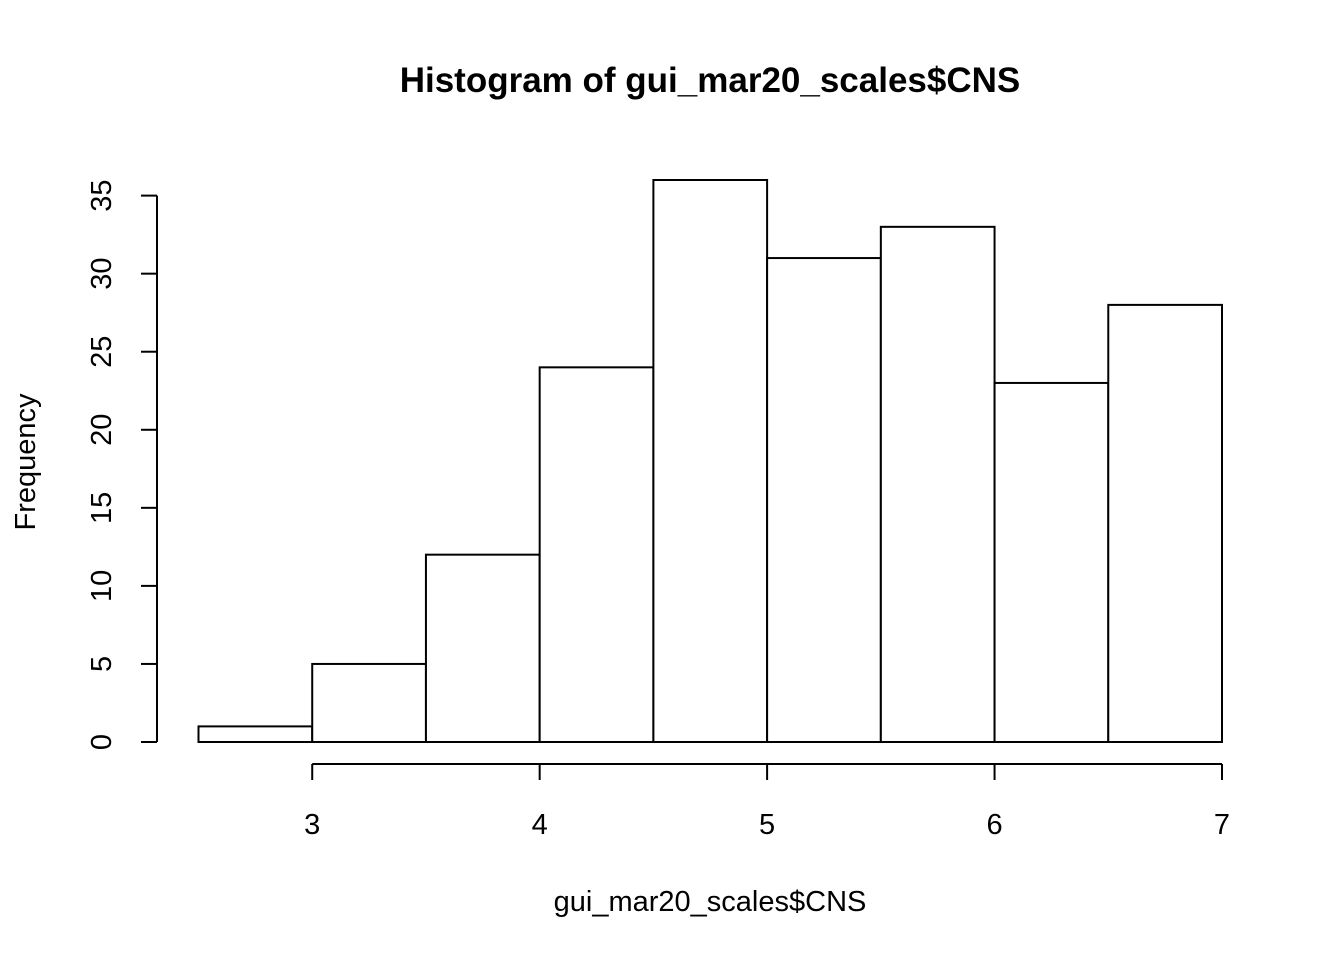  I want to click on x-tick-label: 3, so click(312, 825).